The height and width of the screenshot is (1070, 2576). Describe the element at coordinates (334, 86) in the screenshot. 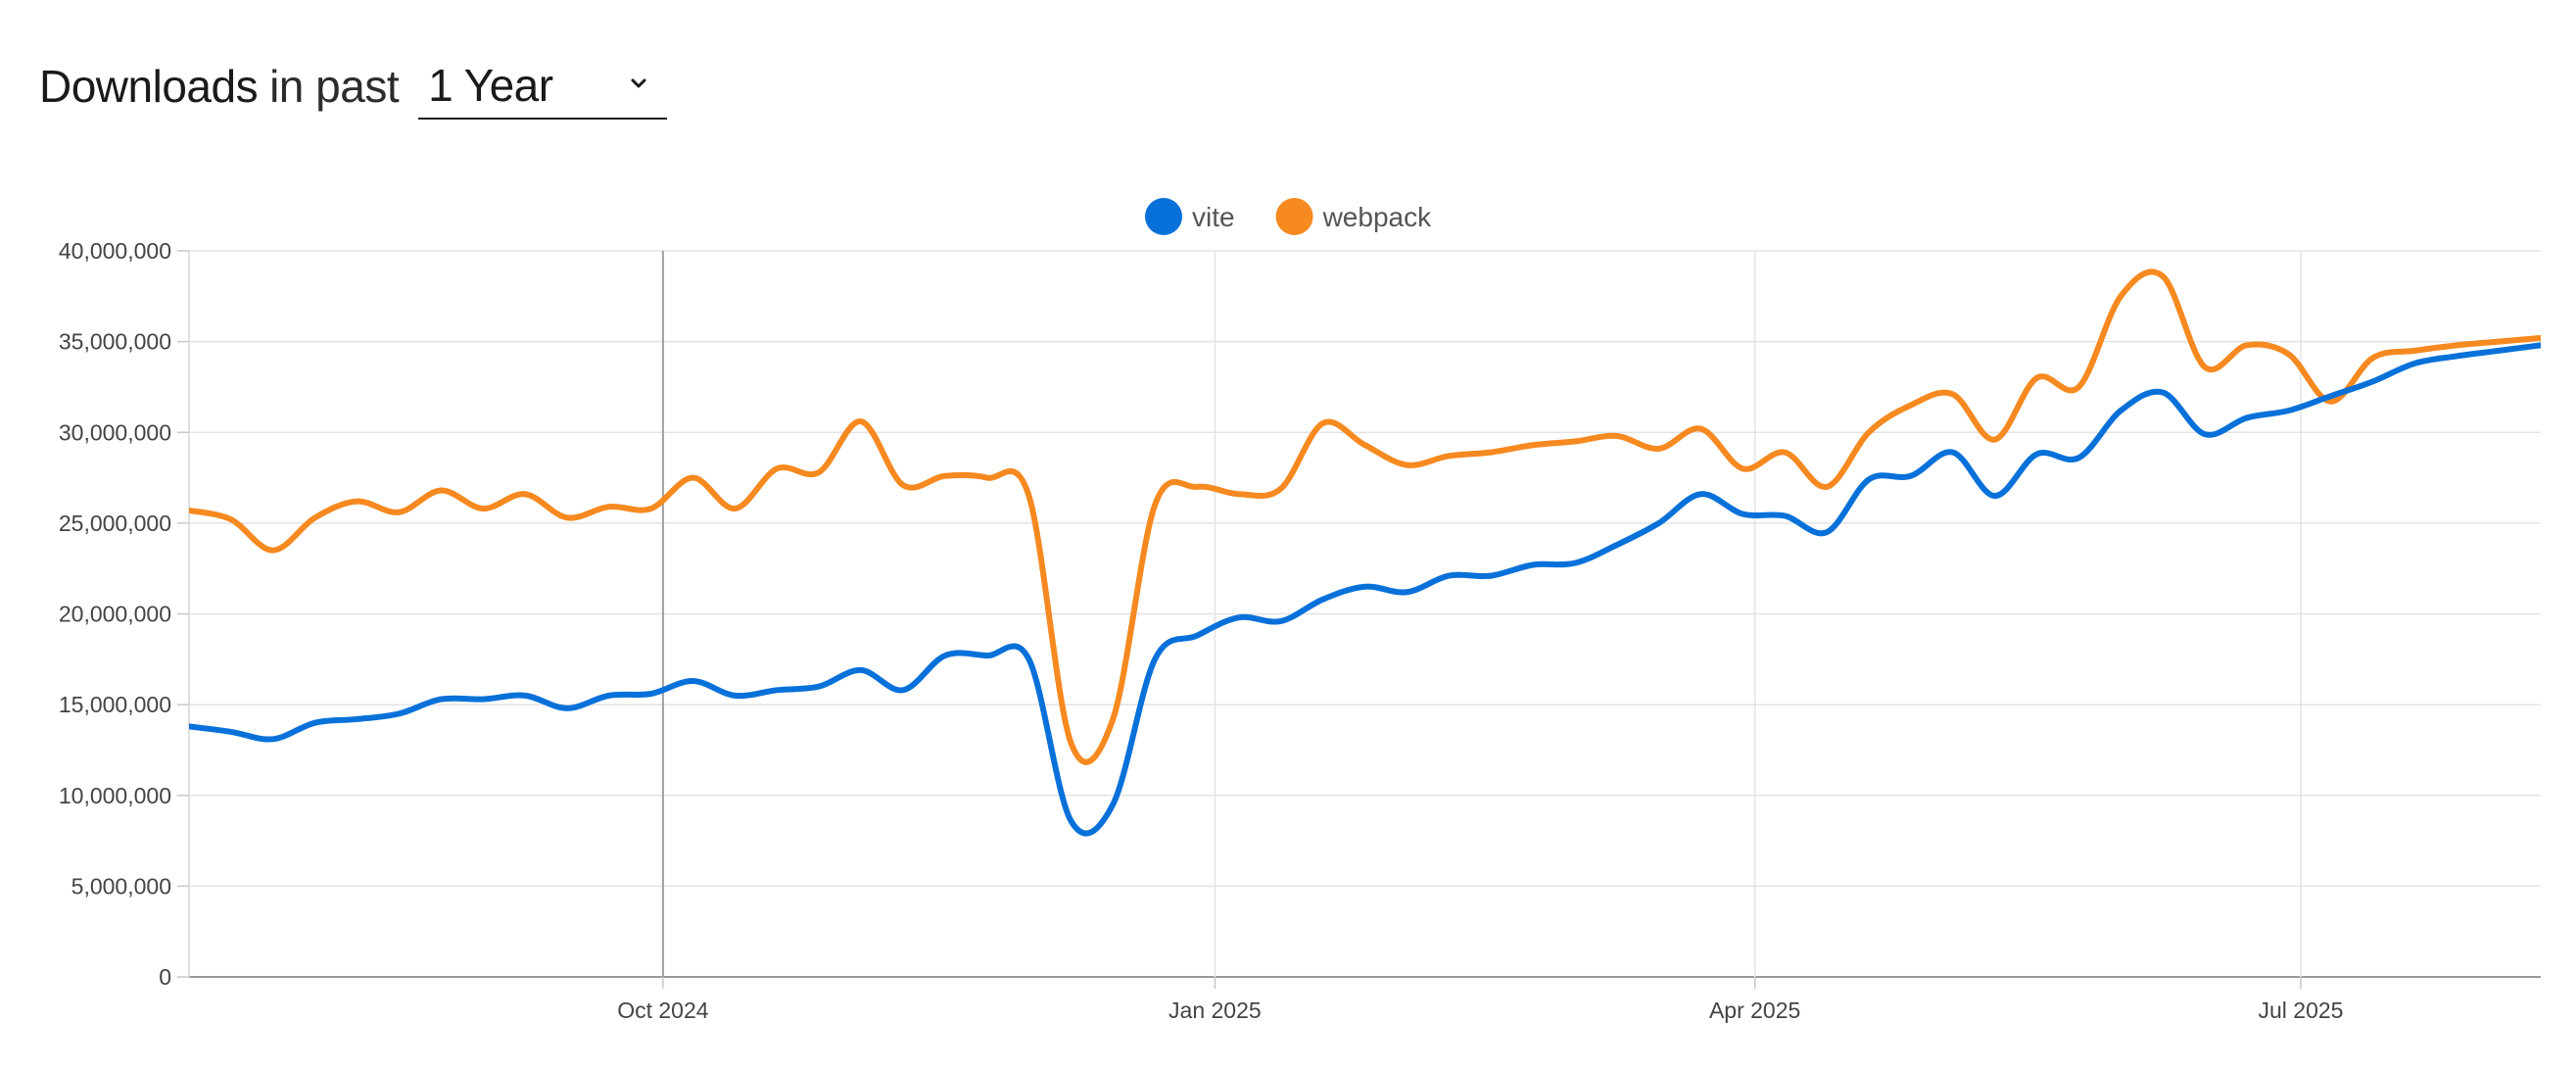

I see `title-in-past: in past` at that location.